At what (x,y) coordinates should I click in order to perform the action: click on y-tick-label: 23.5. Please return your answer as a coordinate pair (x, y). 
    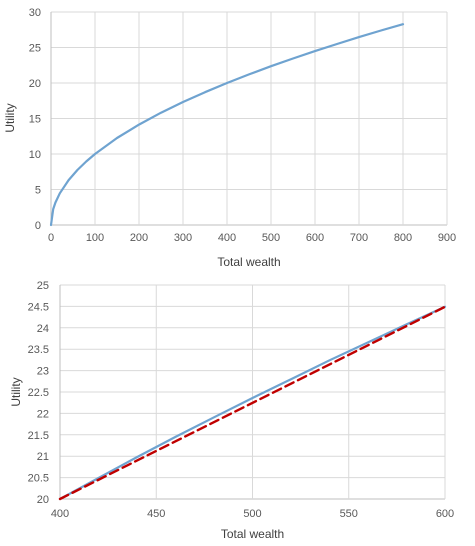
    Looking at the image, I should click on (38, 350).